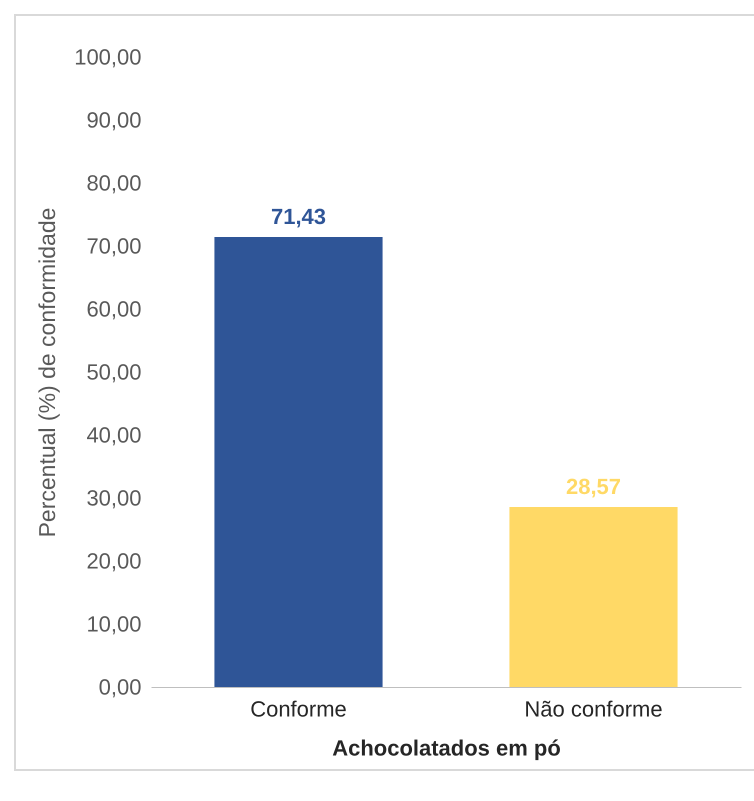 This screenshot has height=801, width=754. I want to click on y-tick-label: 100,00, so click(108, 57).